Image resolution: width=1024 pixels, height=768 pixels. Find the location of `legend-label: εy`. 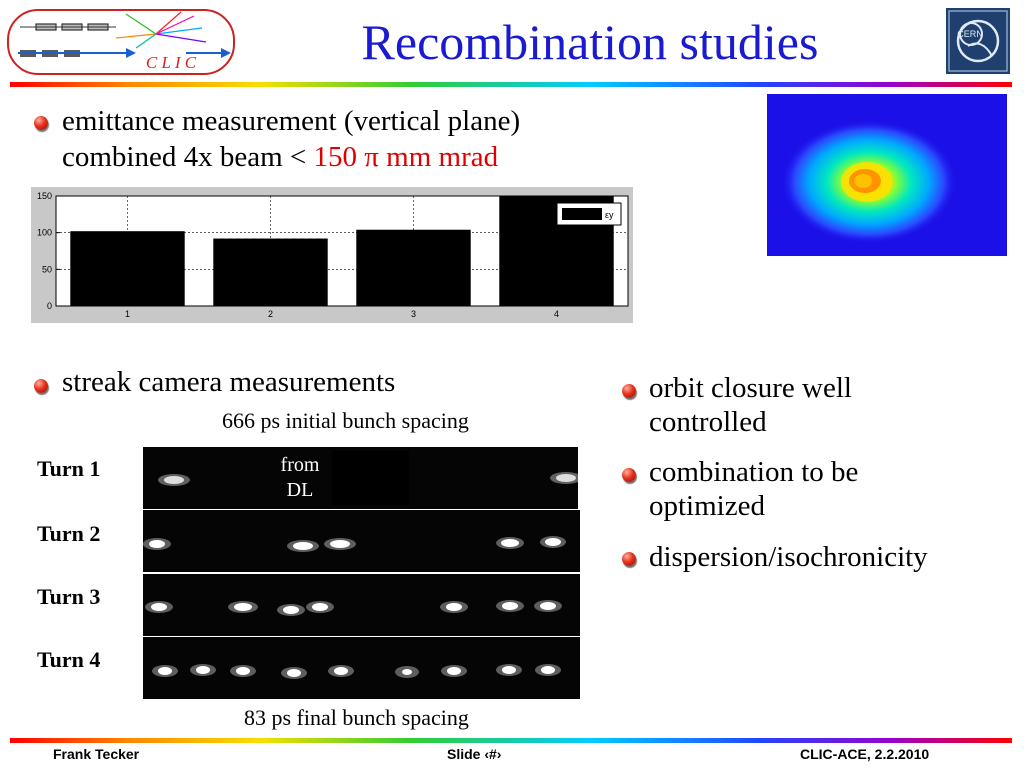

legend-label: εy is located at coordinates (609, 215).